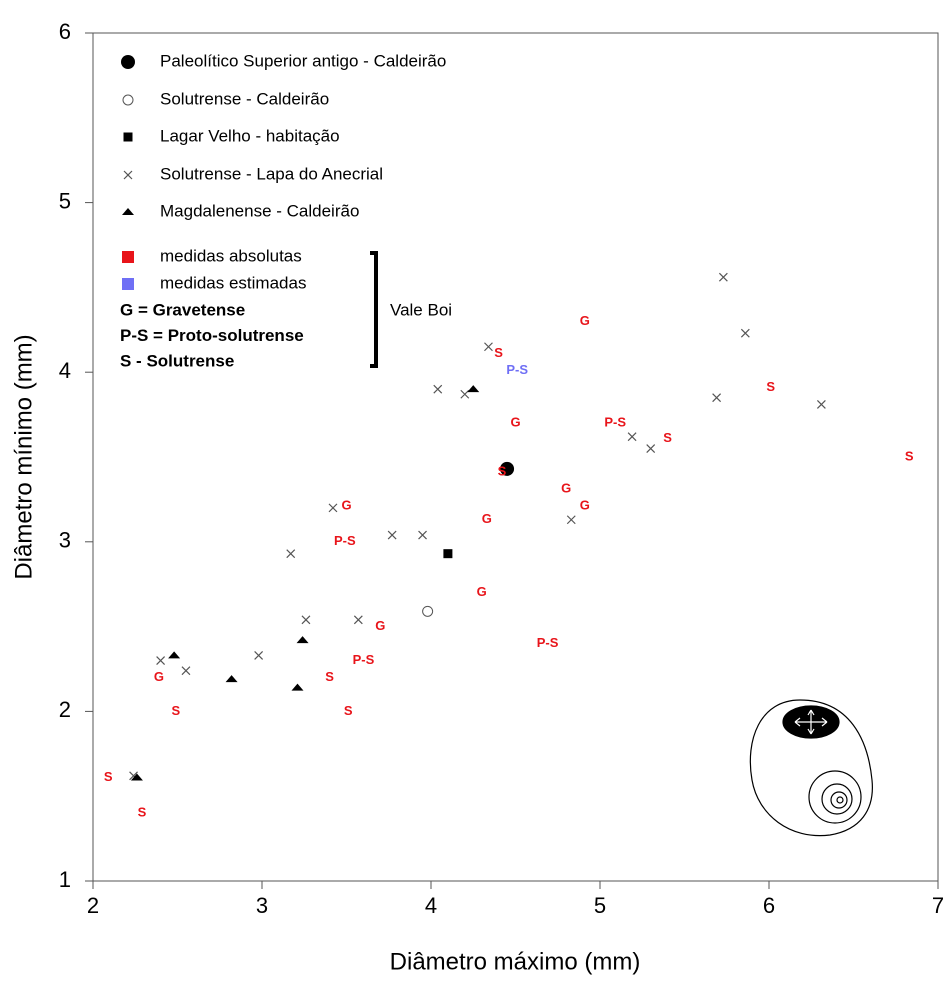  What do you see at coordinates (65, 709) in the screenshot?
I see `y-tick-label: 2` at bounding box center [65, 709].